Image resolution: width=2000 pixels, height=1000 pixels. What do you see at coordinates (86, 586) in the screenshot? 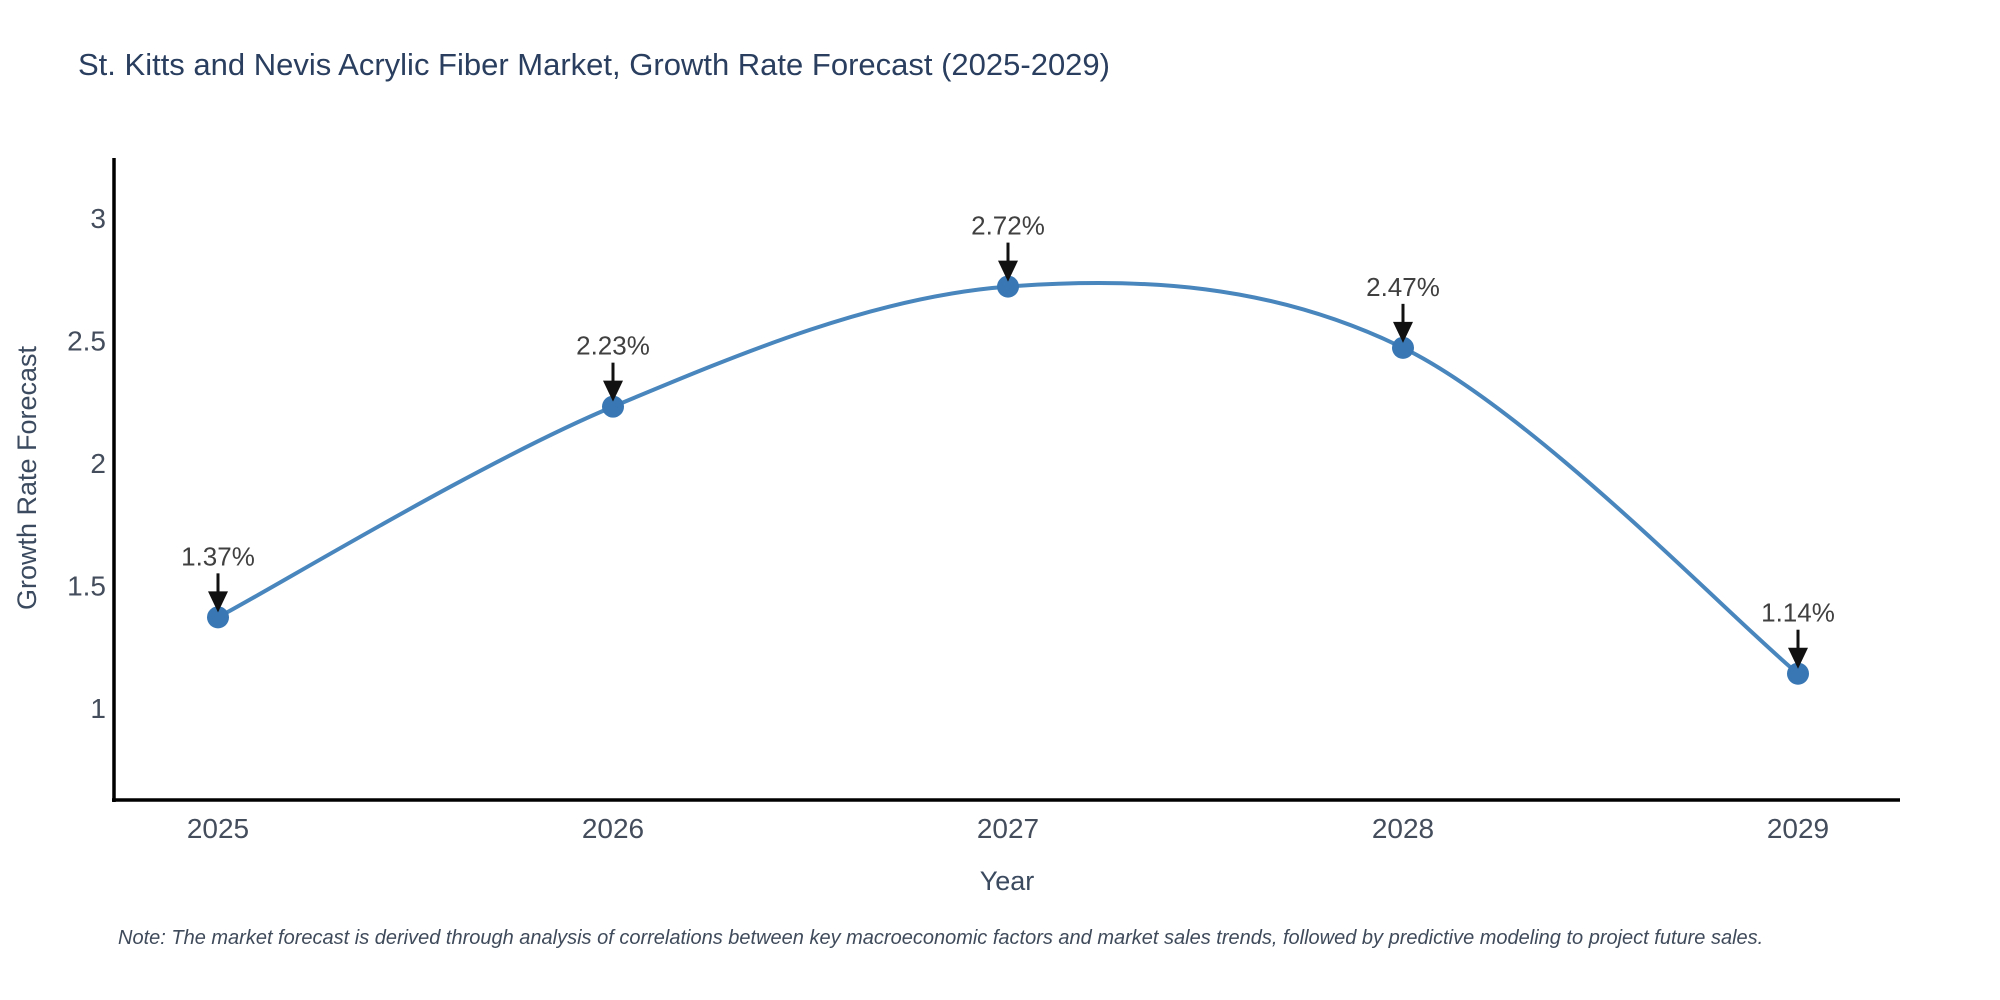
I see `y-tick-label: 1.5` at bounding box center [86, 586].